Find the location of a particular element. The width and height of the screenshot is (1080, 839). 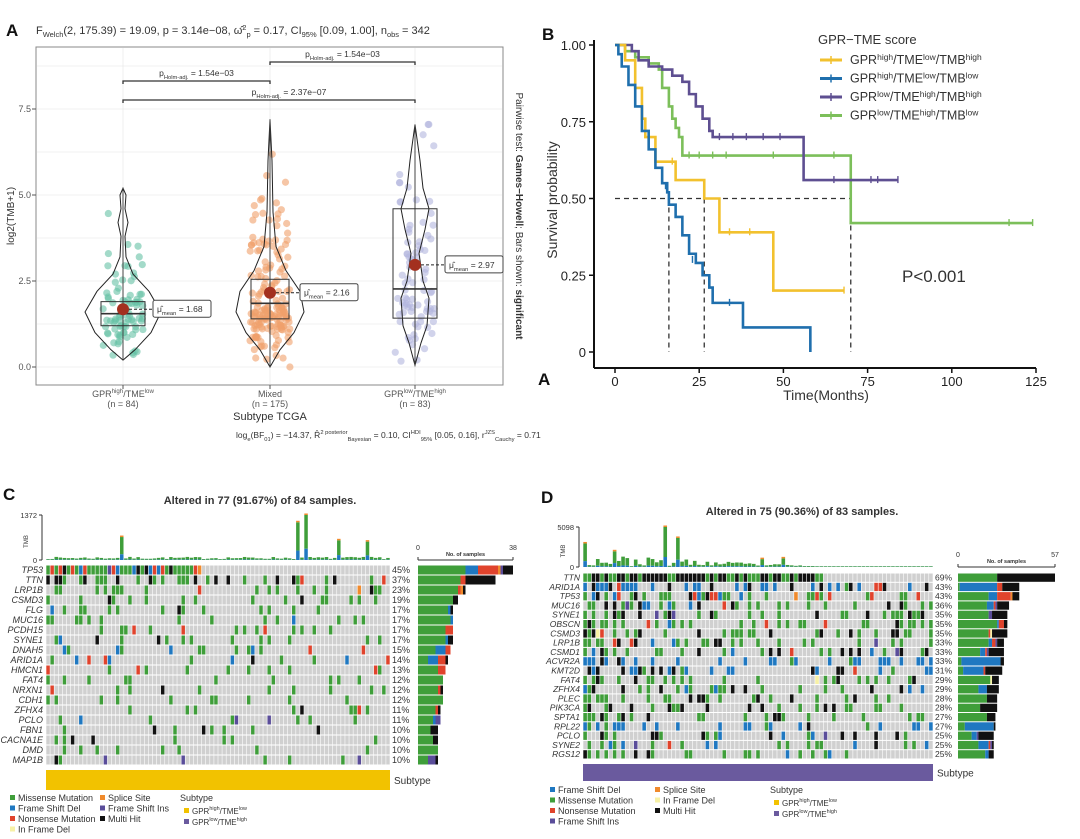

gene-row: FBN1 10% is located at coordinates (229, 730).